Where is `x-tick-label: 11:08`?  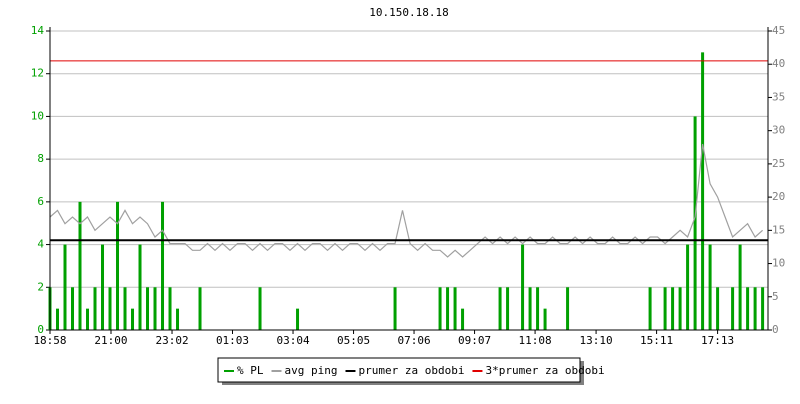
x-tick-label: 11:08 is located at coordinates (535, 340).